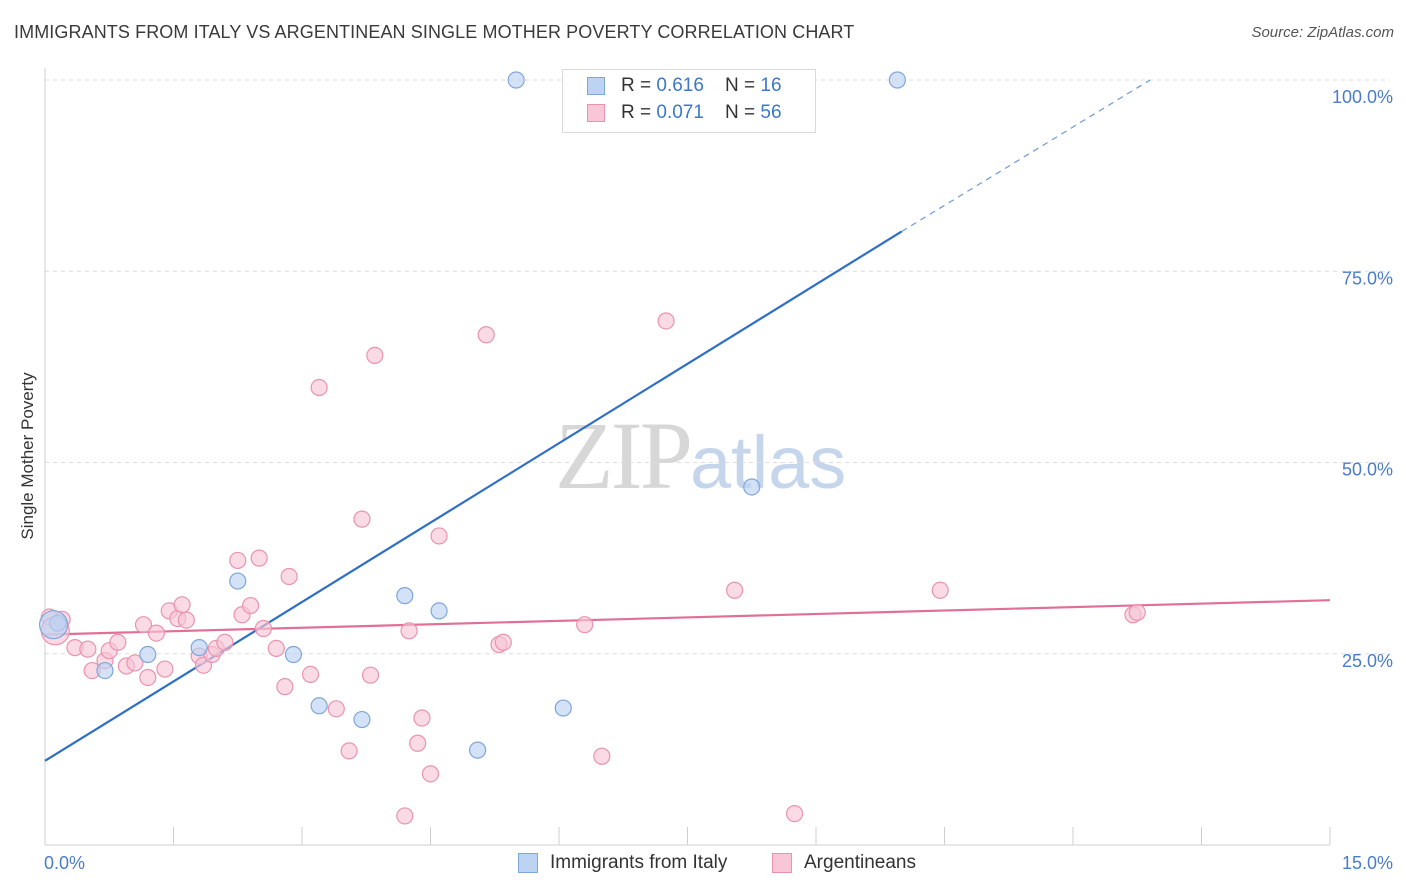 This screenshot has width=1406, height=892. Describe the element at coordinates (782, 863) in the screenshot. I see `argentineans-legend-swatch-icon` at that location.